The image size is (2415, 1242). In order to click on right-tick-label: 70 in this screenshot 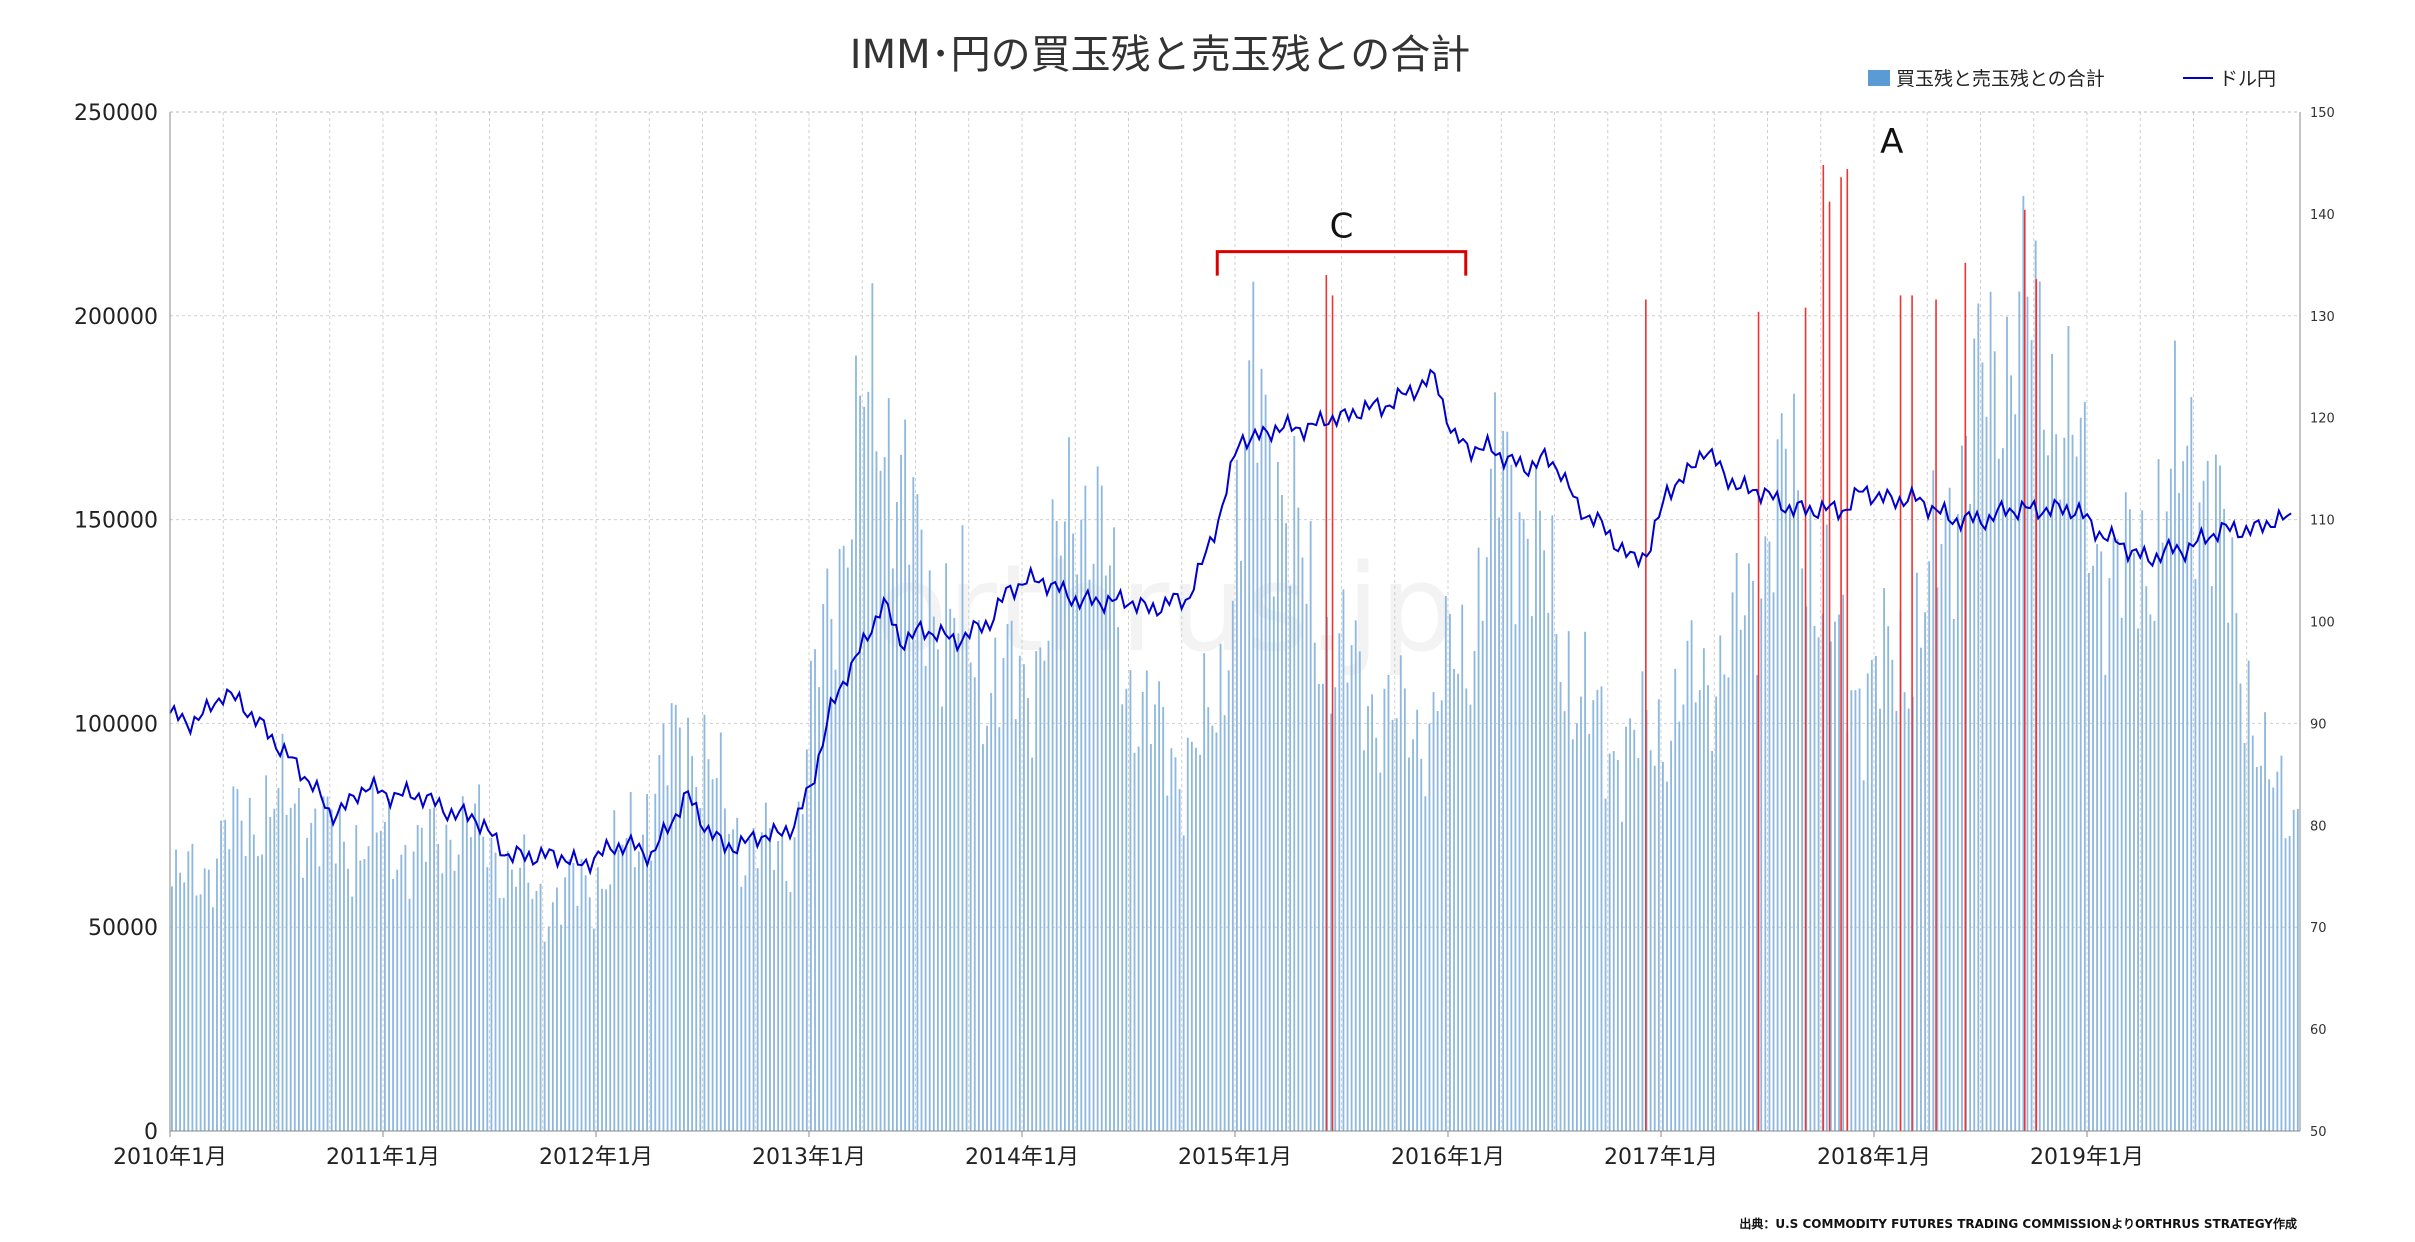, I will do `click(2318, 928)`.